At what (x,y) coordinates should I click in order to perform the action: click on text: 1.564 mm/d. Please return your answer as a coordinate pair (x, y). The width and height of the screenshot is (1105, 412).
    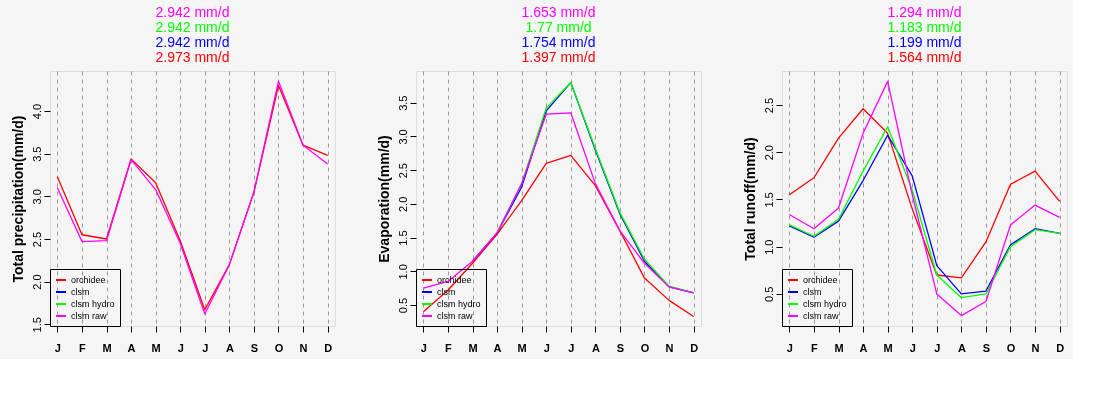
    Looking at the image, I should click on (924, 57).